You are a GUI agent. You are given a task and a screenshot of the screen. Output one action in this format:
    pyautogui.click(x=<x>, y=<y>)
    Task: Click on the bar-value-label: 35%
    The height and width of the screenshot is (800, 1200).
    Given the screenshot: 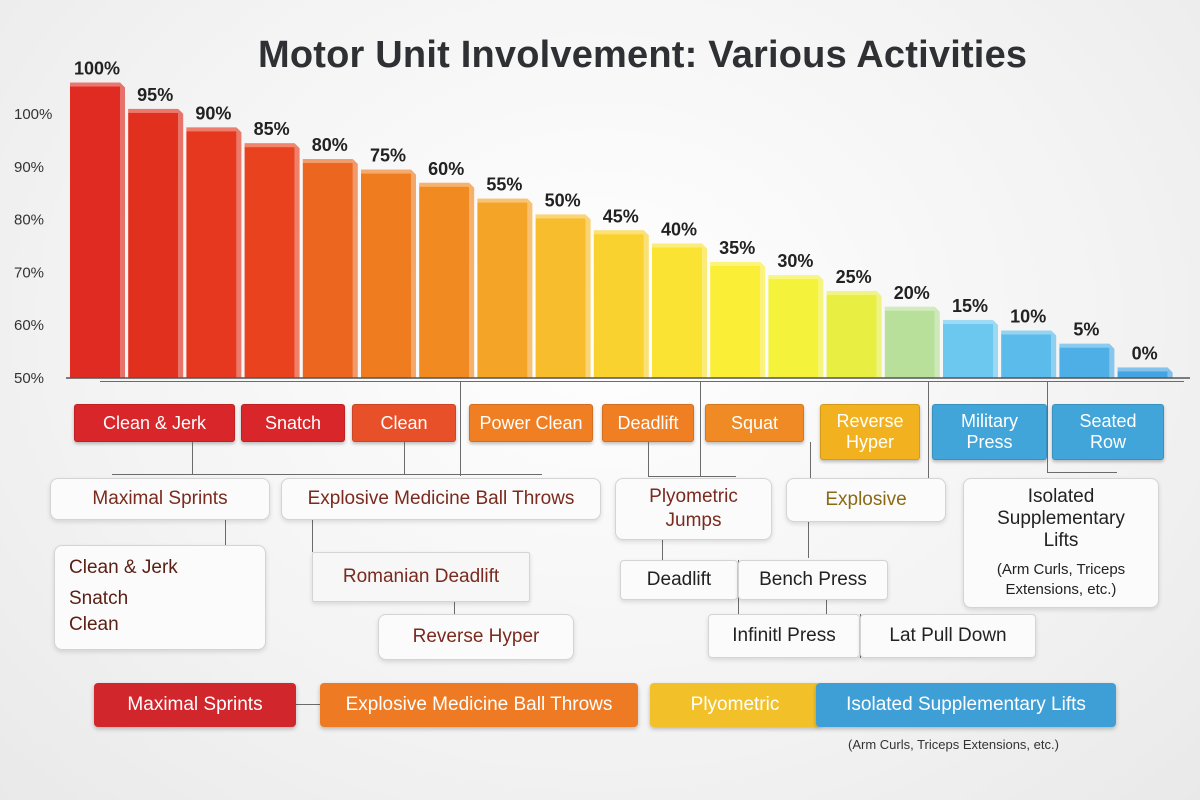 What is the action you would take?
    pyautogui.click(x=737, y=248)
    